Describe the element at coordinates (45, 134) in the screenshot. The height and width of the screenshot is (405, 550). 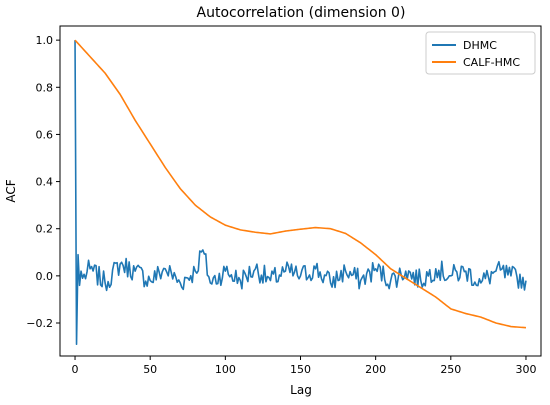
I see `y-tick-label: 0.6` at that location.